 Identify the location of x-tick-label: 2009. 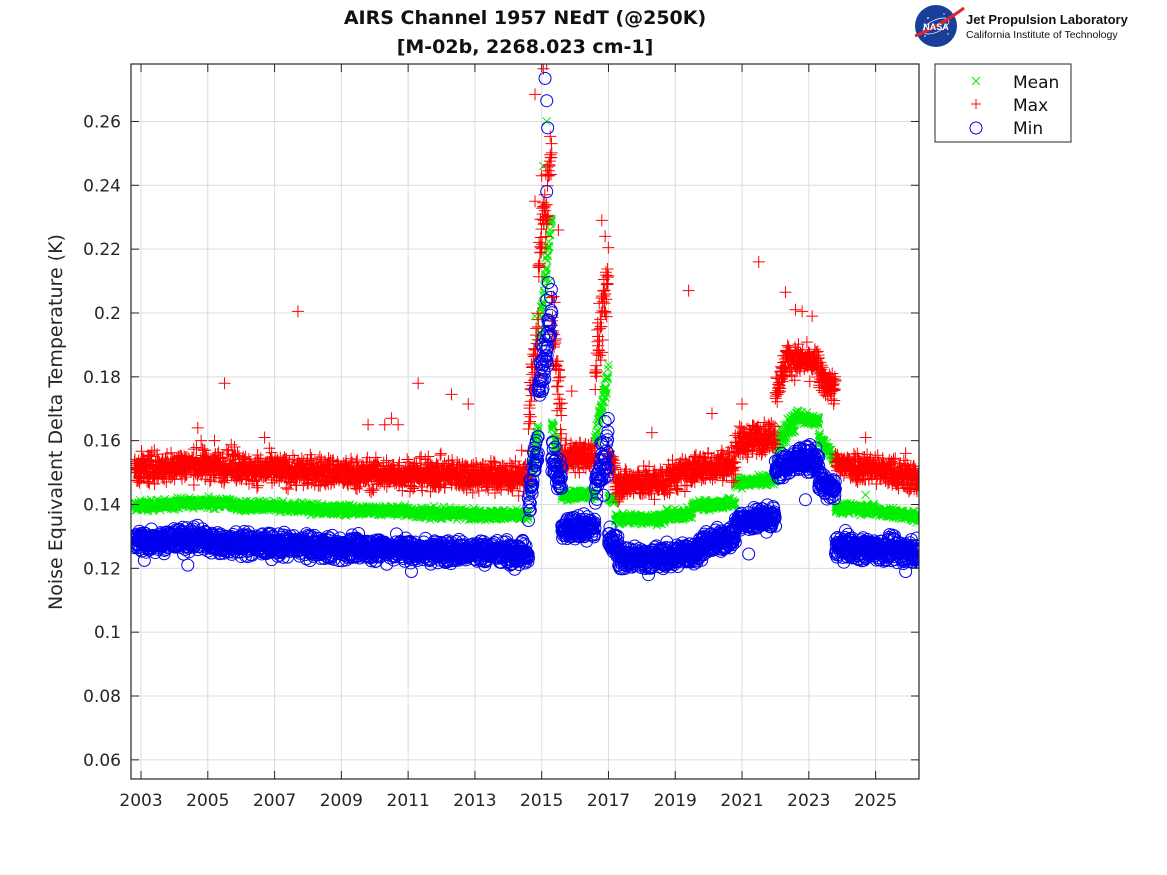
(341, 801).